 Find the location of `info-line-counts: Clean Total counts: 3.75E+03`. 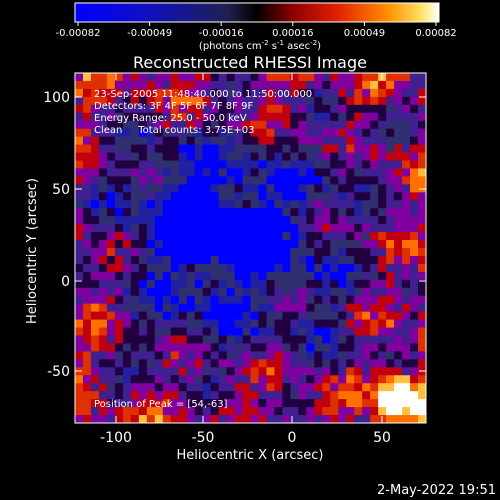

info-line-counts: Clean Total counts: 3.75E+03 is located at coordinates (174, 130).